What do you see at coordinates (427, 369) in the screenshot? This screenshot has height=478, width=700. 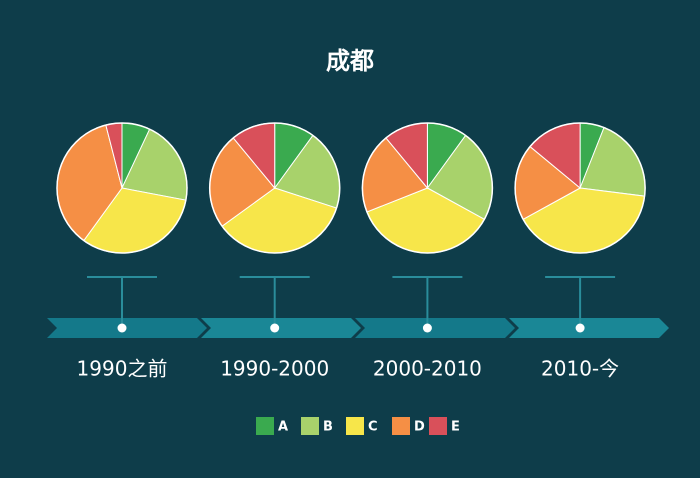 I see `period-label: 2000-2010` at bounding box center [427, 369].